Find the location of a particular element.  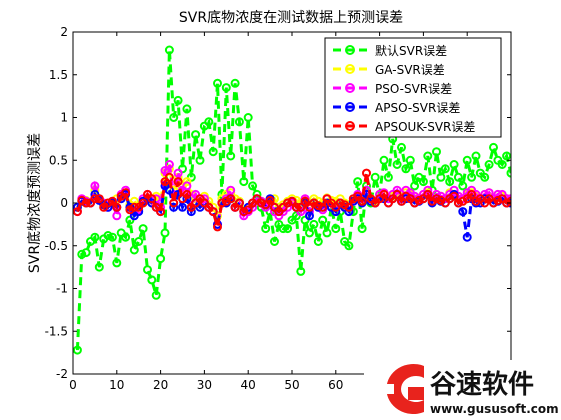

legend-item: PSO-SVR误差 is located at coordinates (392, 89).